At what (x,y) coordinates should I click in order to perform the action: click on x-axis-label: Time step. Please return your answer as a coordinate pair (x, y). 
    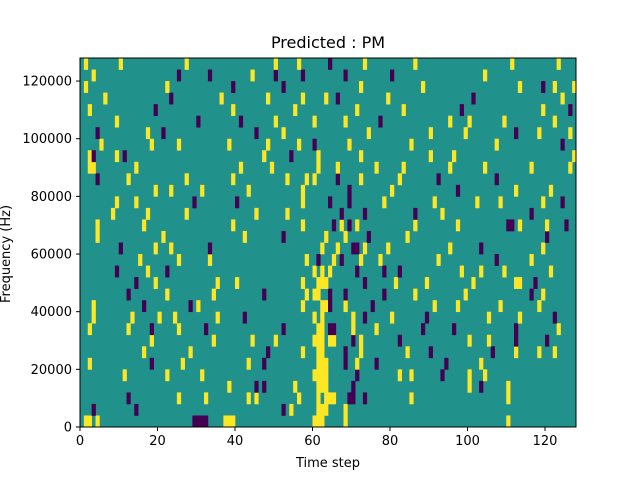
    Looking at the image, I should click on (327, 463).